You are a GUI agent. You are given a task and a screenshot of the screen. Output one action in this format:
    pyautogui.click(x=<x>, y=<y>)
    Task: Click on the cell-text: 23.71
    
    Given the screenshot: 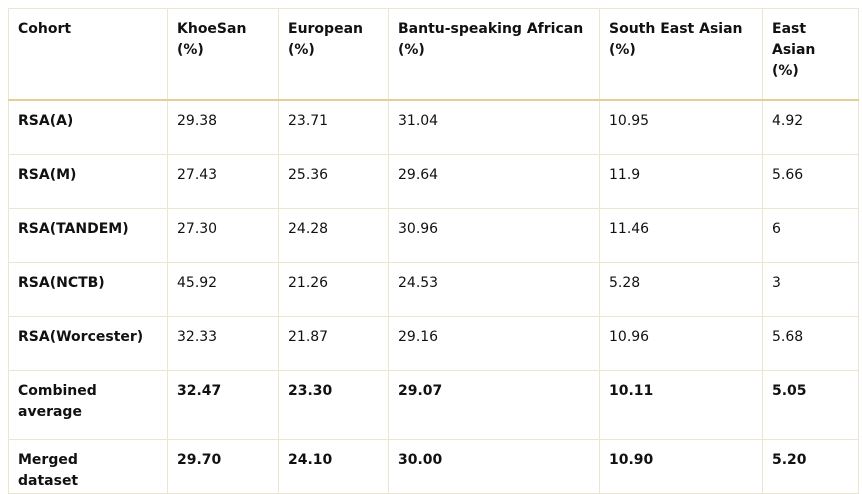 What is the action you would take?
    pyautogui.click(x=308, y=121)
    